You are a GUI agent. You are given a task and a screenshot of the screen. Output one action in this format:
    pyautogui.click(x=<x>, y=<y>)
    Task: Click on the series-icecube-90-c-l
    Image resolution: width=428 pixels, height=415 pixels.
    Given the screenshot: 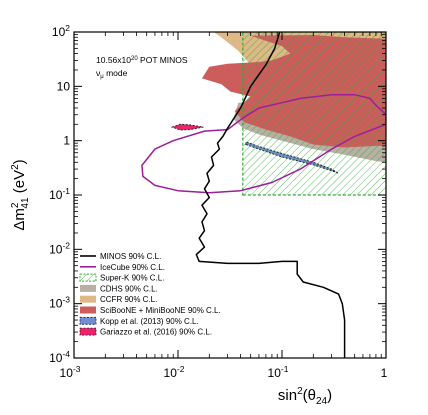 What is the action you would take?
    pyautogui.click(x=263, y=143)
    